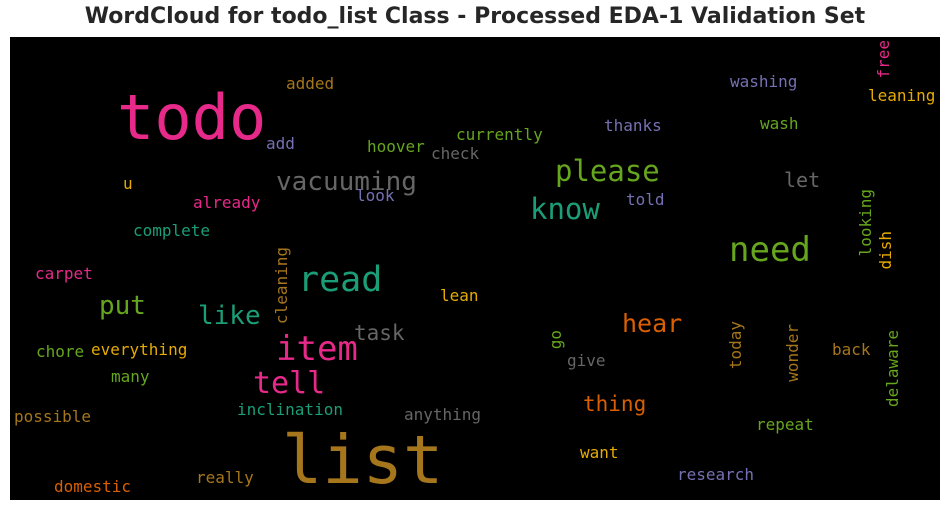 The width and height of the screenshot is (950, 511). What do you see at coordinates (93, 486) in the screenshot?
I see `word-domestic: domestic` at bounding box center [93, 486].